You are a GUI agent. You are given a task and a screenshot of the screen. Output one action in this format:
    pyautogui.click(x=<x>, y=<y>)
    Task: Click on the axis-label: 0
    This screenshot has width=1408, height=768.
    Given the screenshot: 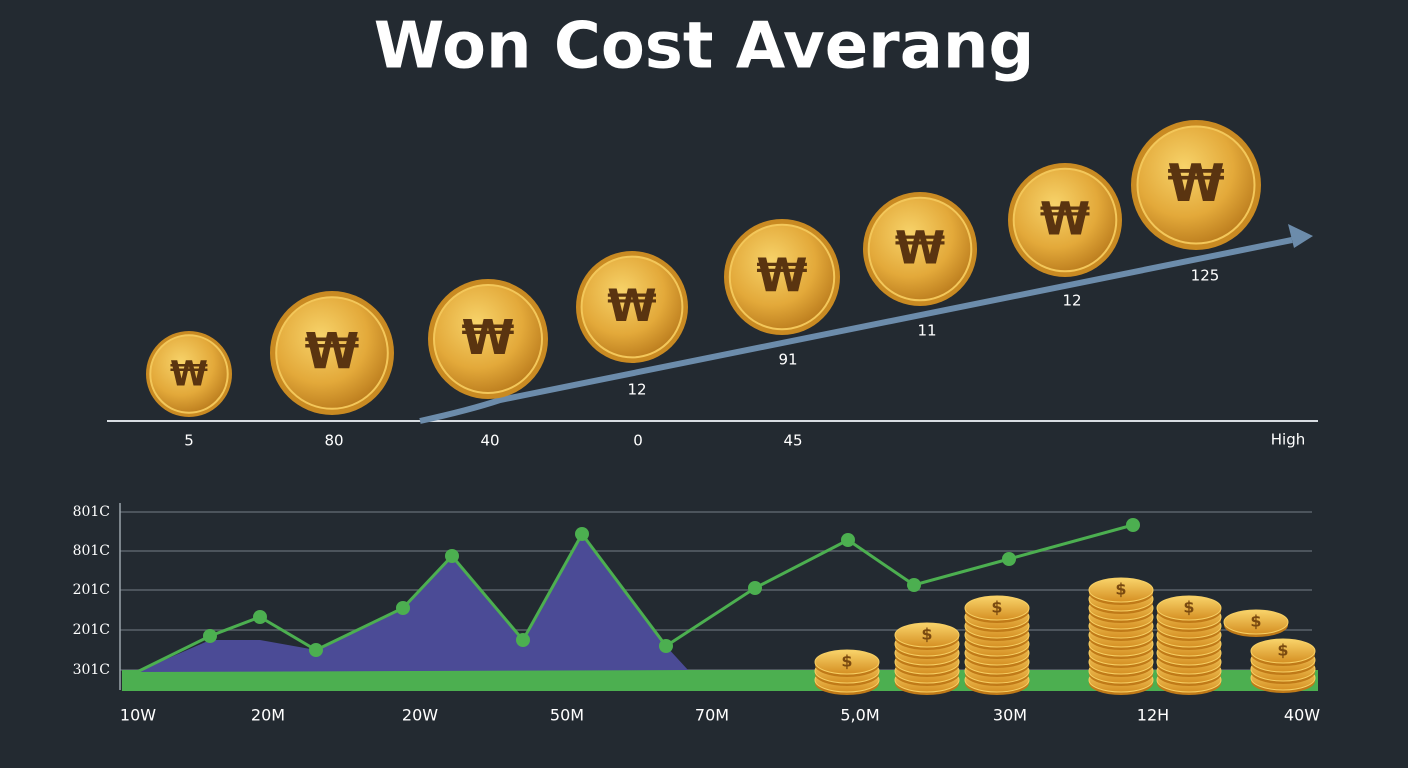 What is the action you would take?
    pyautogui.click(x=638, y=441)
    